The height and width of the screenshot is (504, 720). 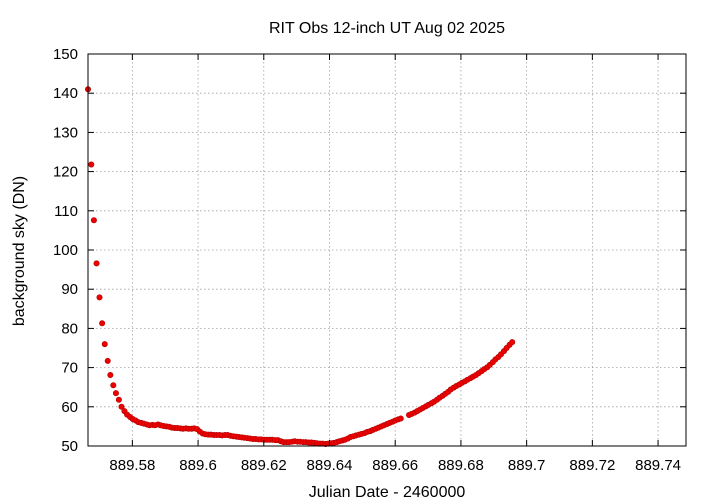 What do you see at coordinates (69, 368) in the screenshot?
I see `y-tick-label: 70` at bounding box center [69, 368].